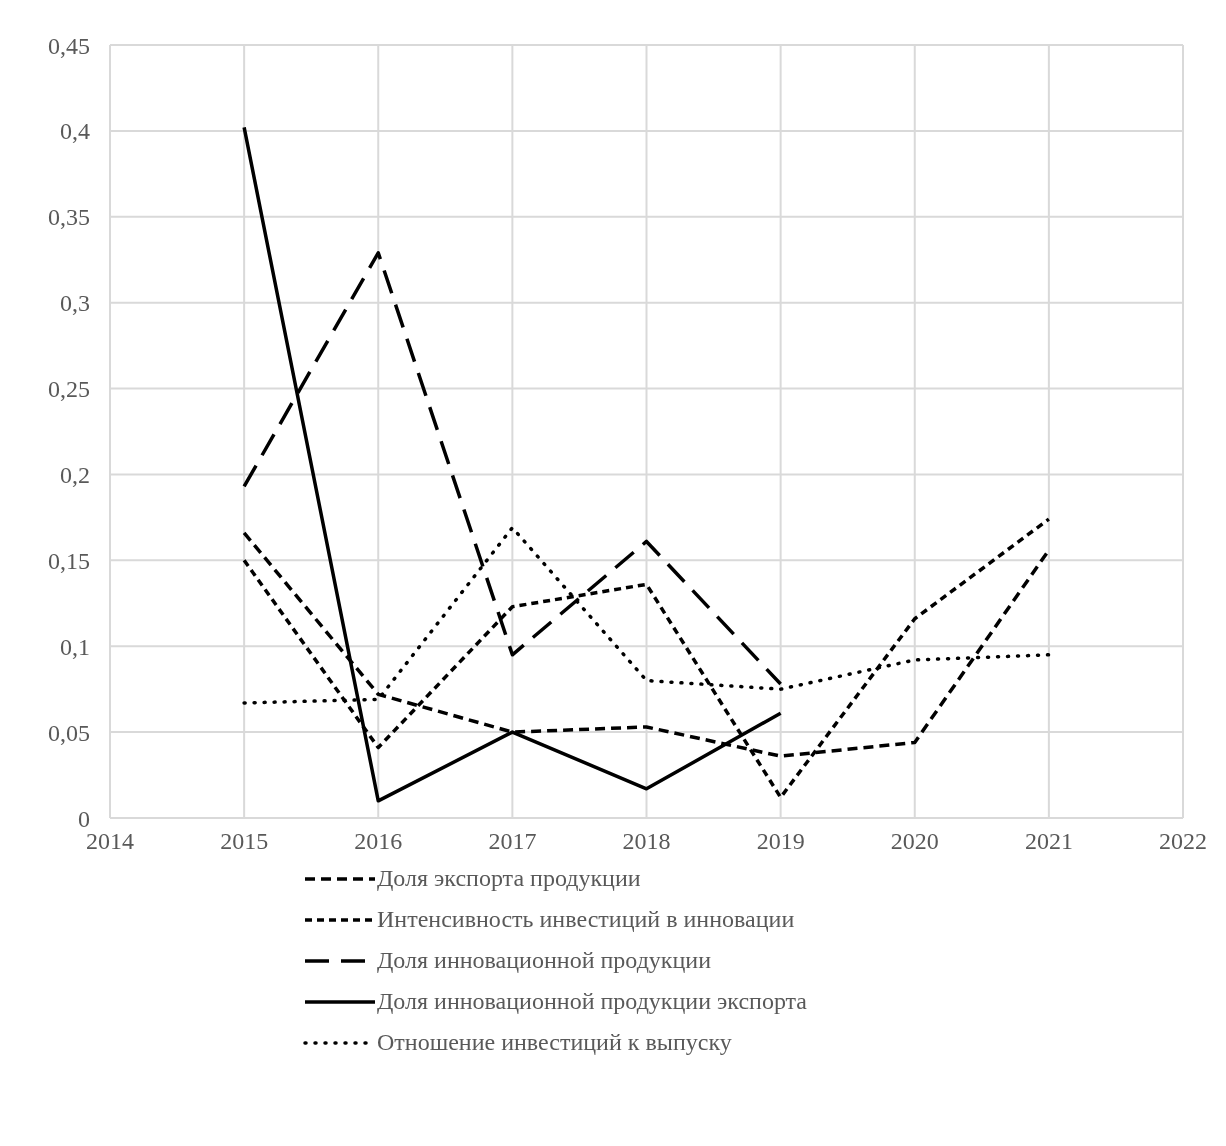  Describe the element at coordinates (75, 303) in the screenshot. I see `y-tick-label: 0,3` at that location.